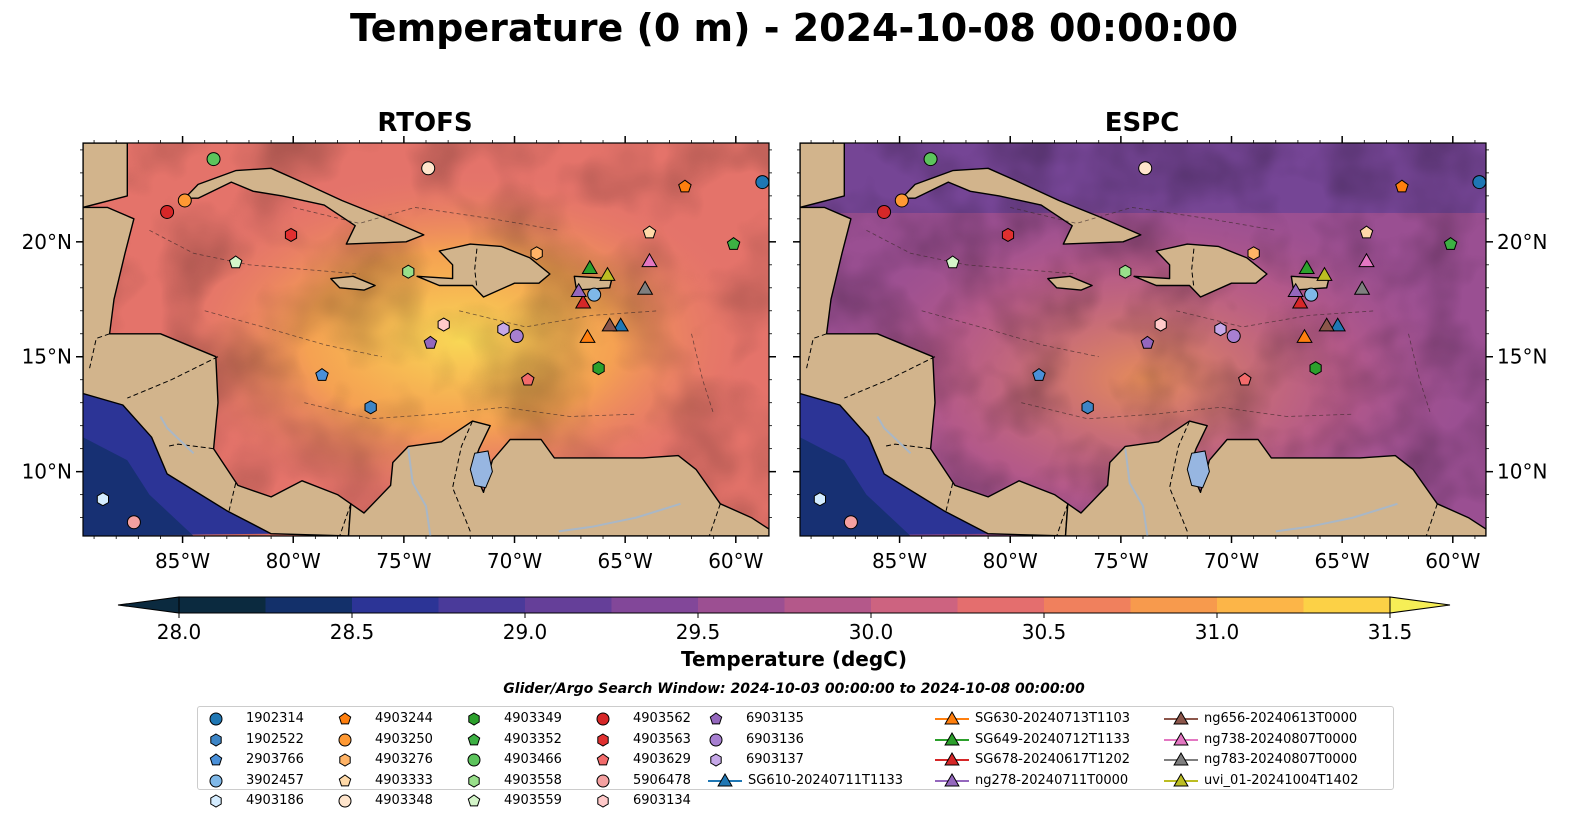 This screenshot has height=829, width=1588. Describe the element at coordinates (179, 632) in the screenshot. I see `colorbar-tick-label: 28.0` at that location.